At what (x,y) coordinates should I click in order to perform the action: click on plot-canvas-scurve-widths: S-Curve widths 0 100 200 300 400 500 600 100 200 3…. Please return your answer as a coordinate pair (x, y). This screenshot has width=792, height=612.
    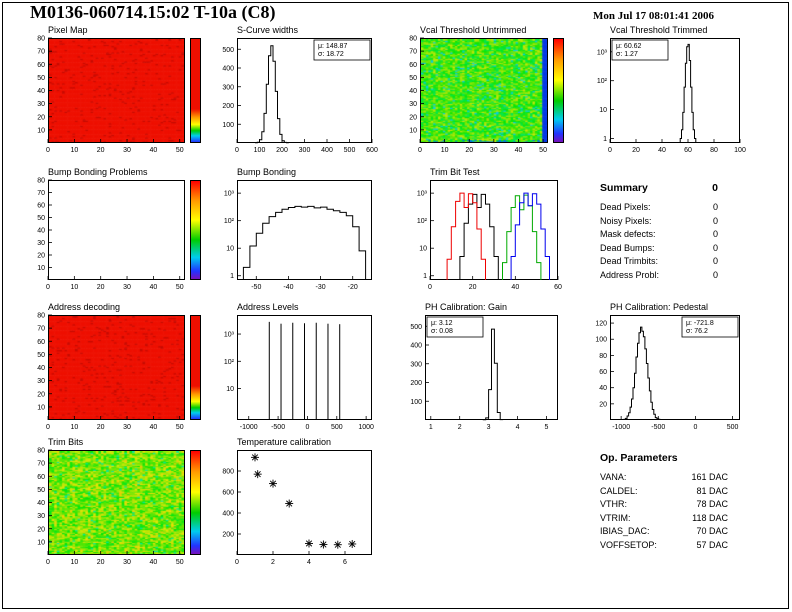
    Looking at the image, I should click on (300, 89).